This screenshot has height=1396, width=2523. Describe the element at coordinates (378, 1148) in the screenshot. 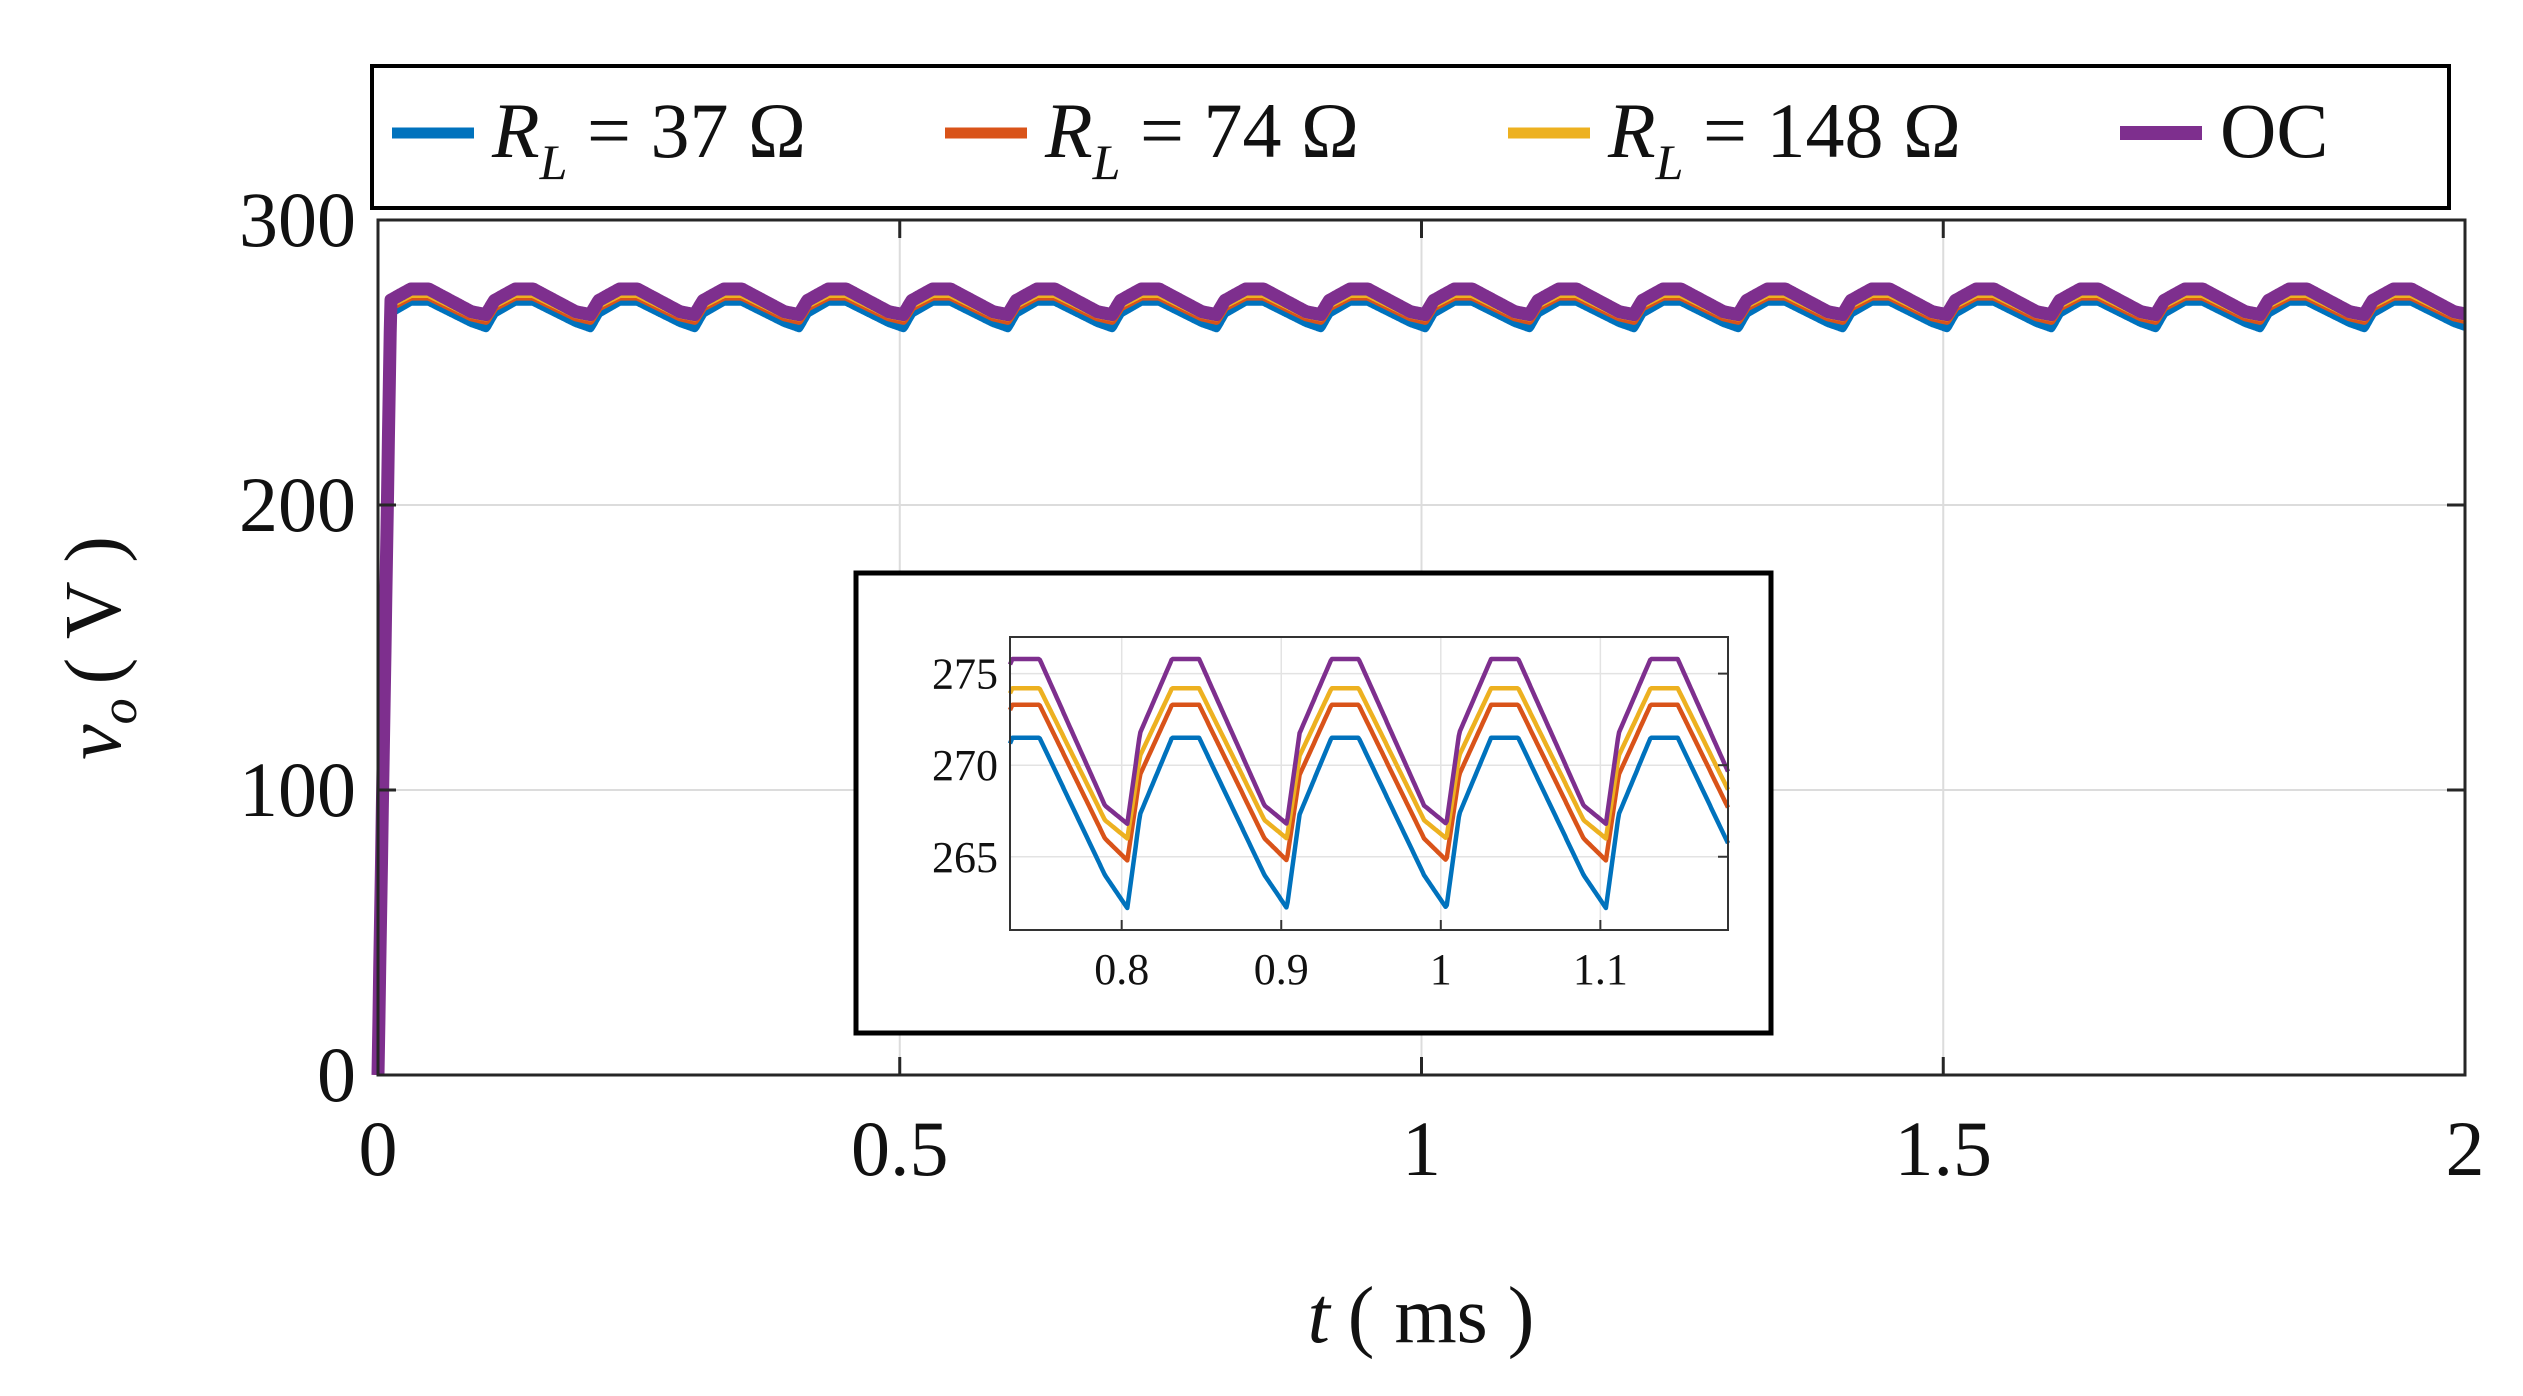

I see `main-x-tick-label: 0` at that location.